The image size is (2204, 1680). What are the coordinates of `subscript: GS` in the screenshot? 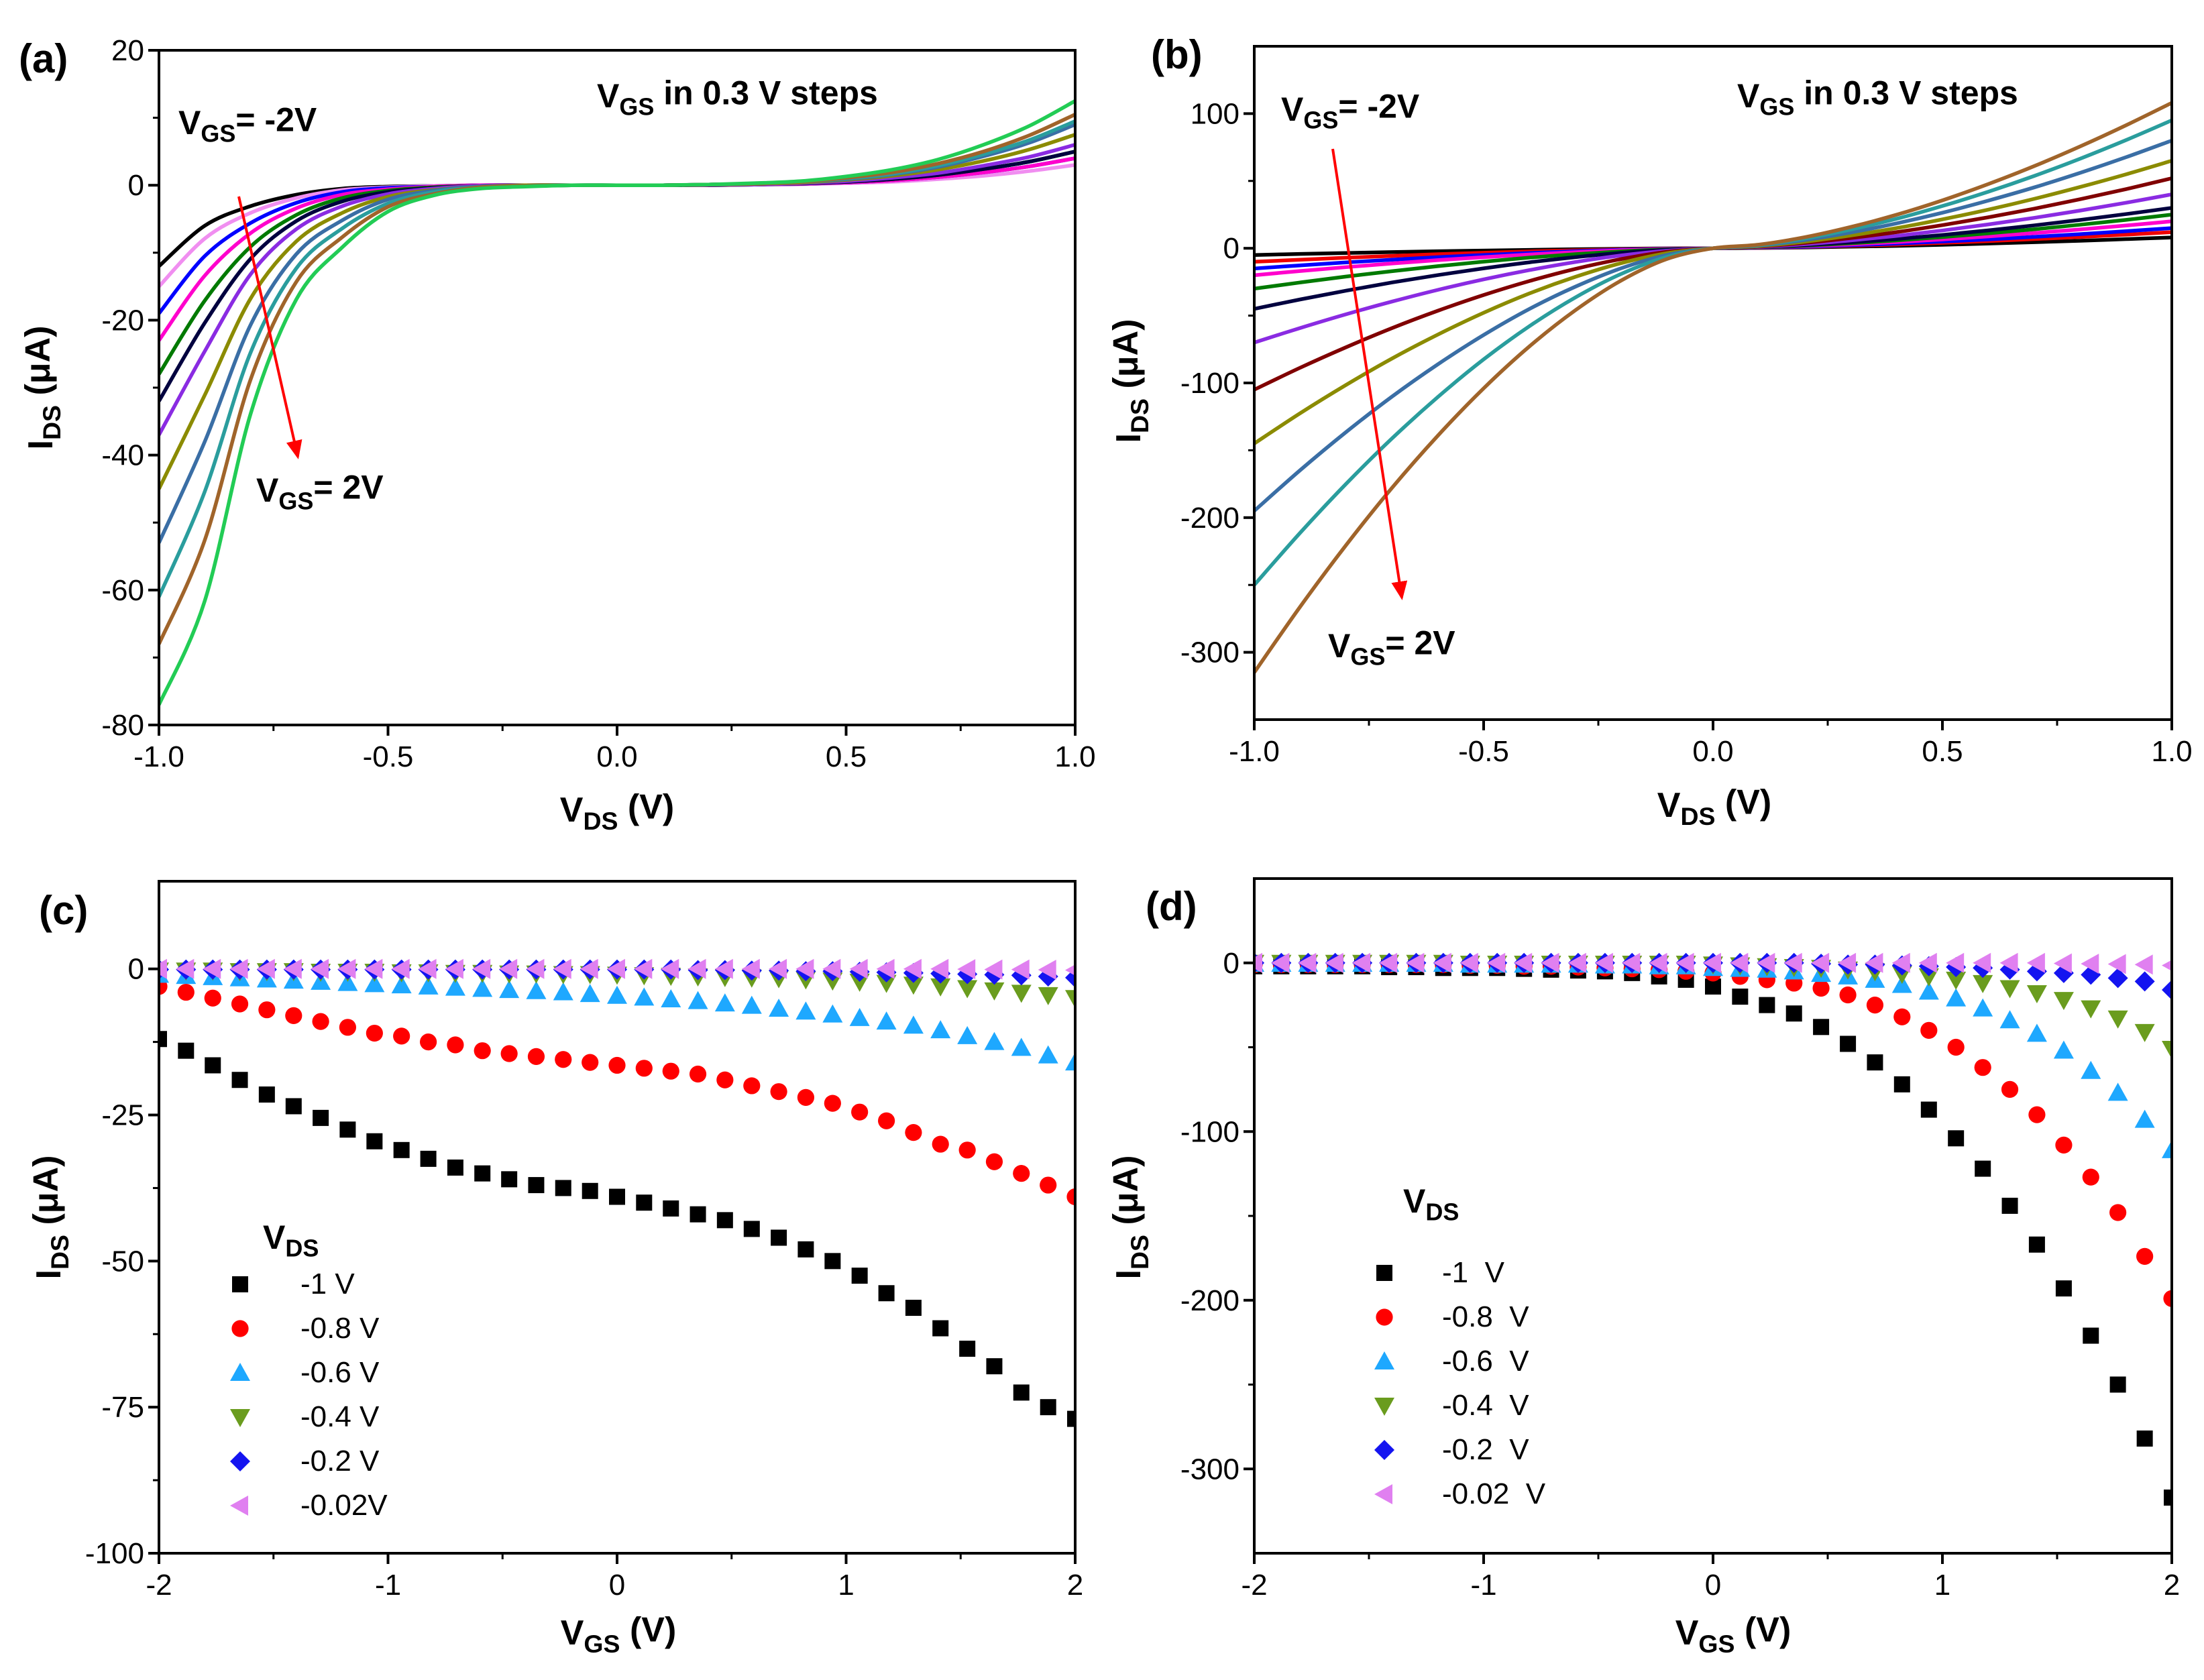 It's located at (602, 1644).